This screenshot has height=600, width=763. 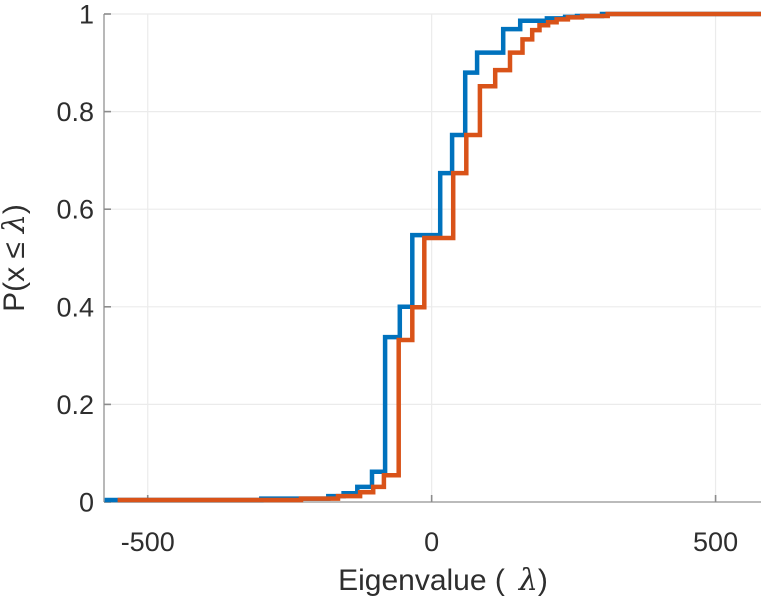 I want to click on y-axis-label-close: ), so click(x=15, y=209).